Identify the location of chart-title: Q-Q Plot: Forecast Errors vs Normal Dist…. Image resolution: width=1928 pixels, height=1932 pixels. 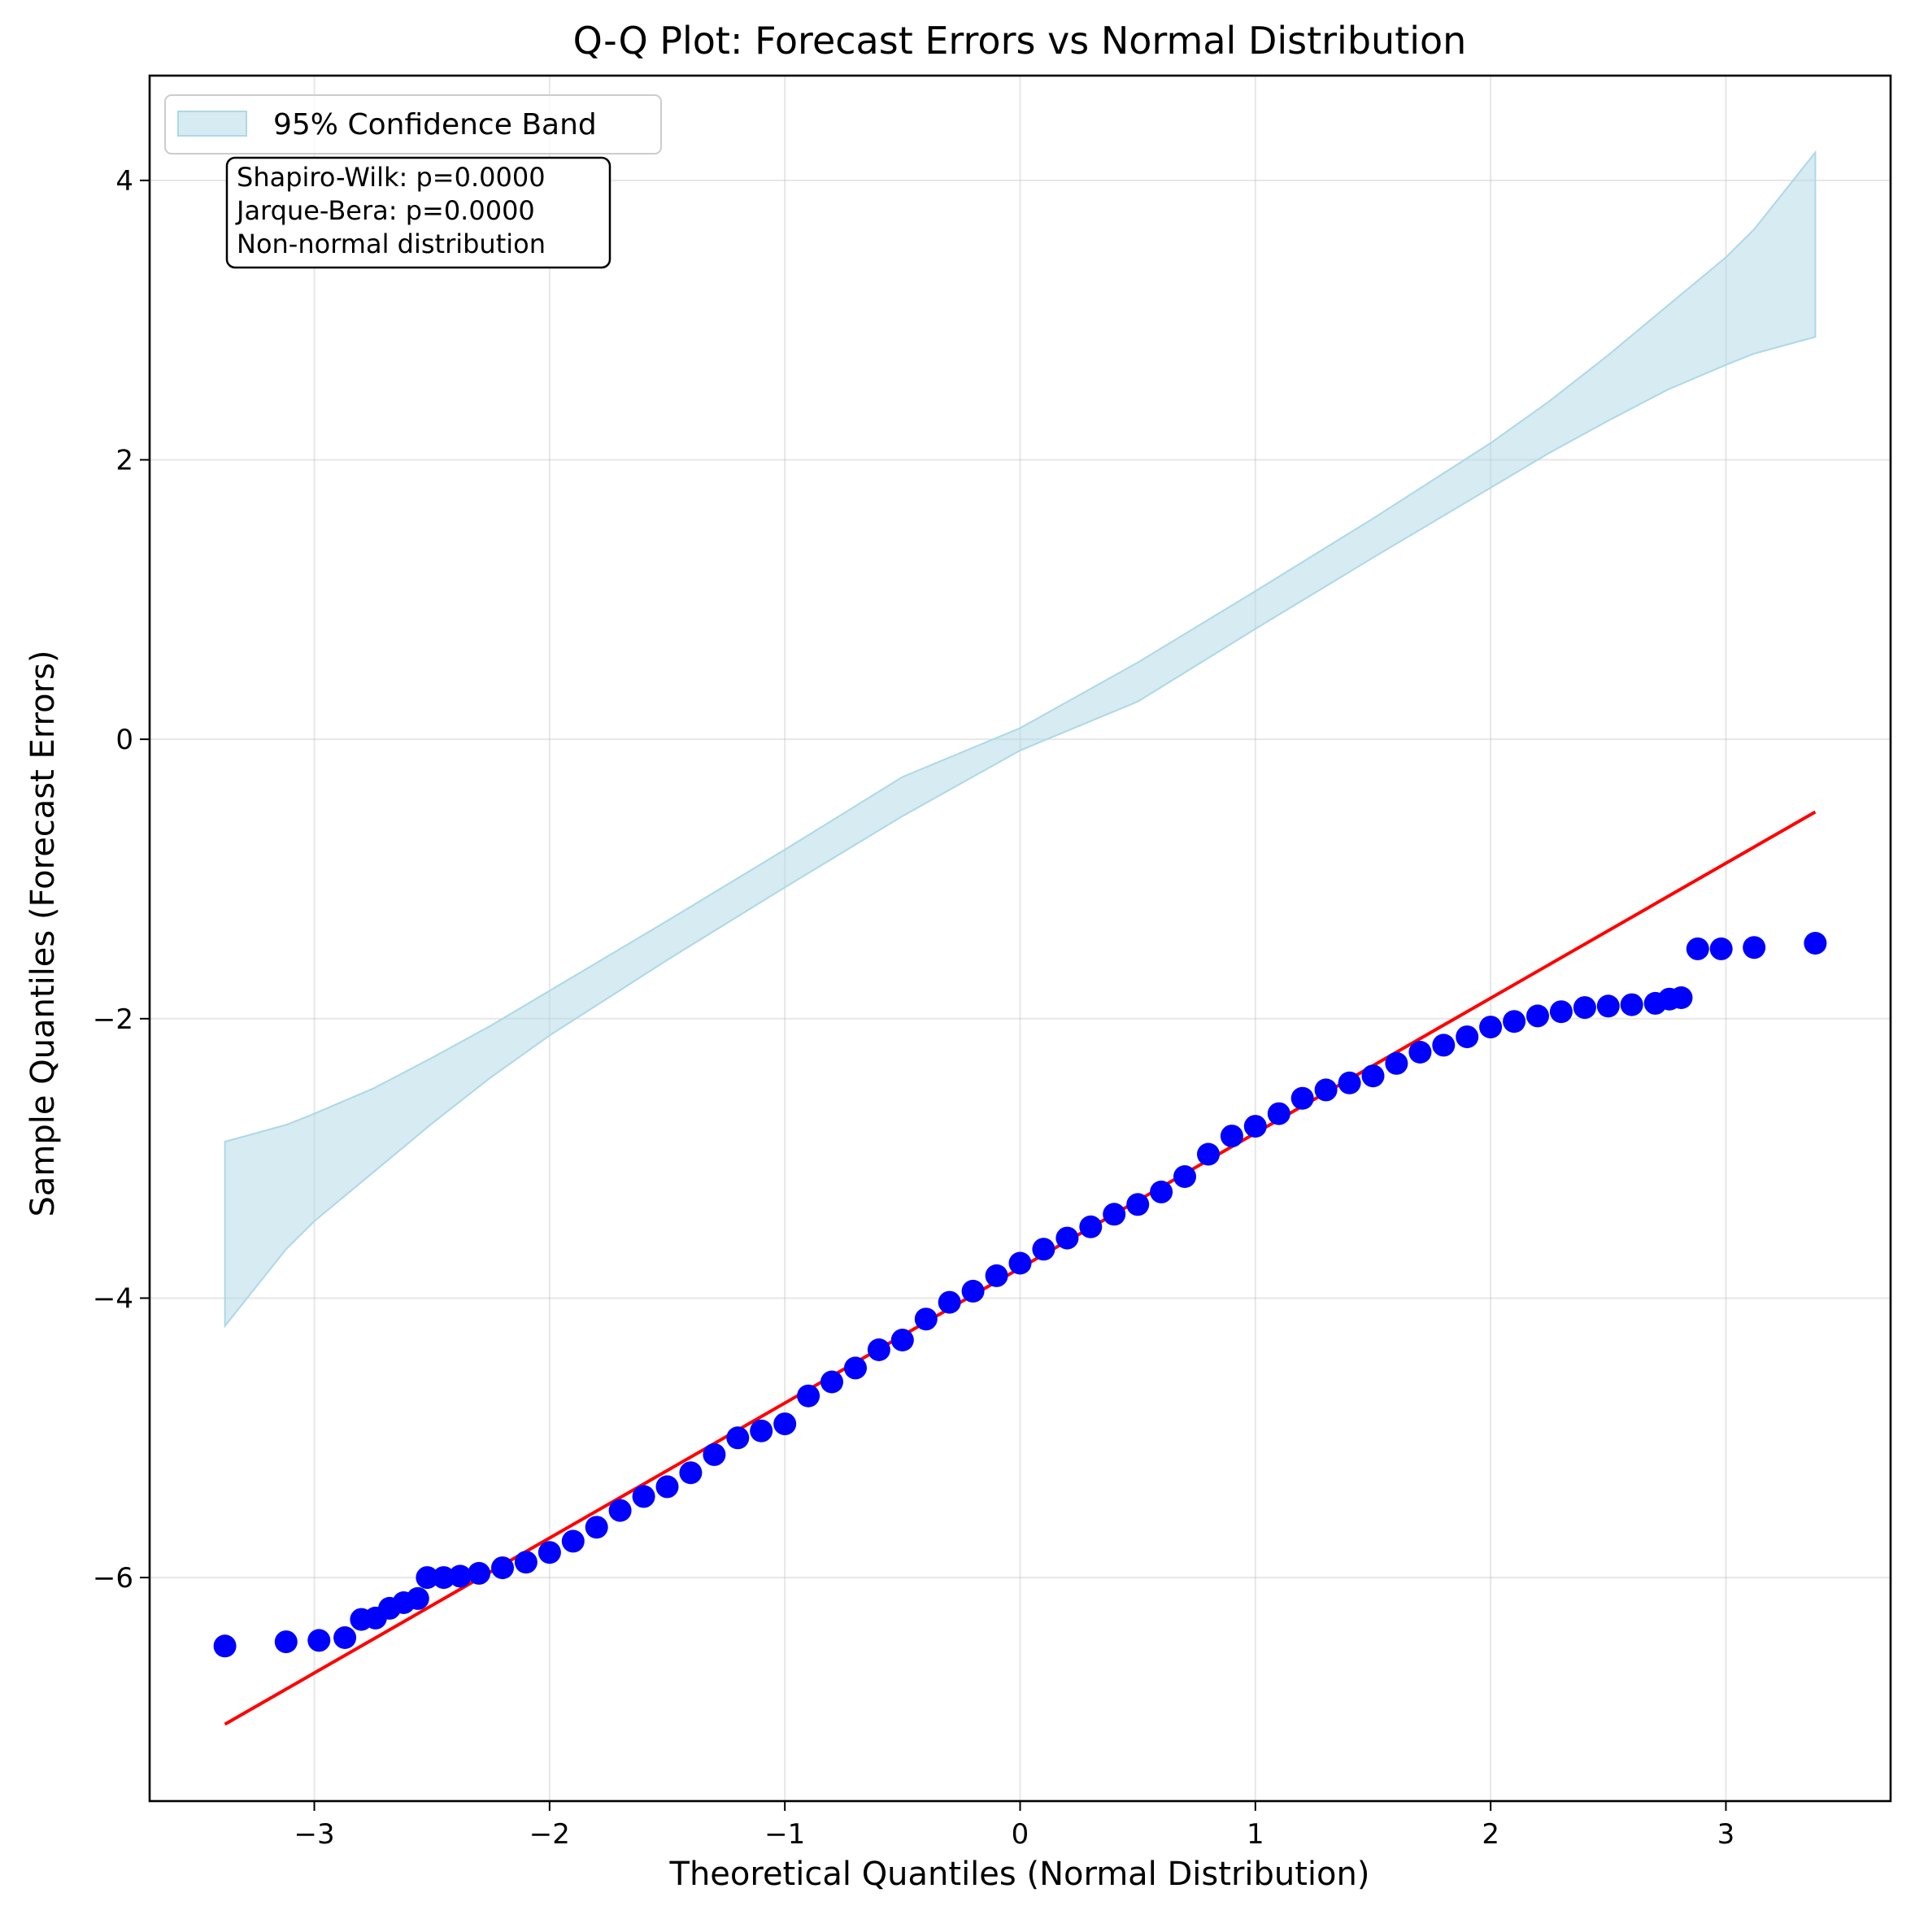
(1020, 41).